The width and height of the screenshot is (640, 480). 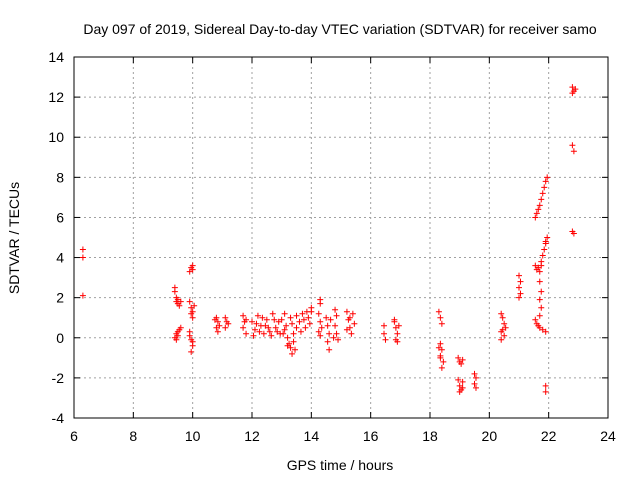 What do you see at coordinates (60, 258) in the screenshot?
I see `y-tick-label: 4` at bounding box center [60, 258].